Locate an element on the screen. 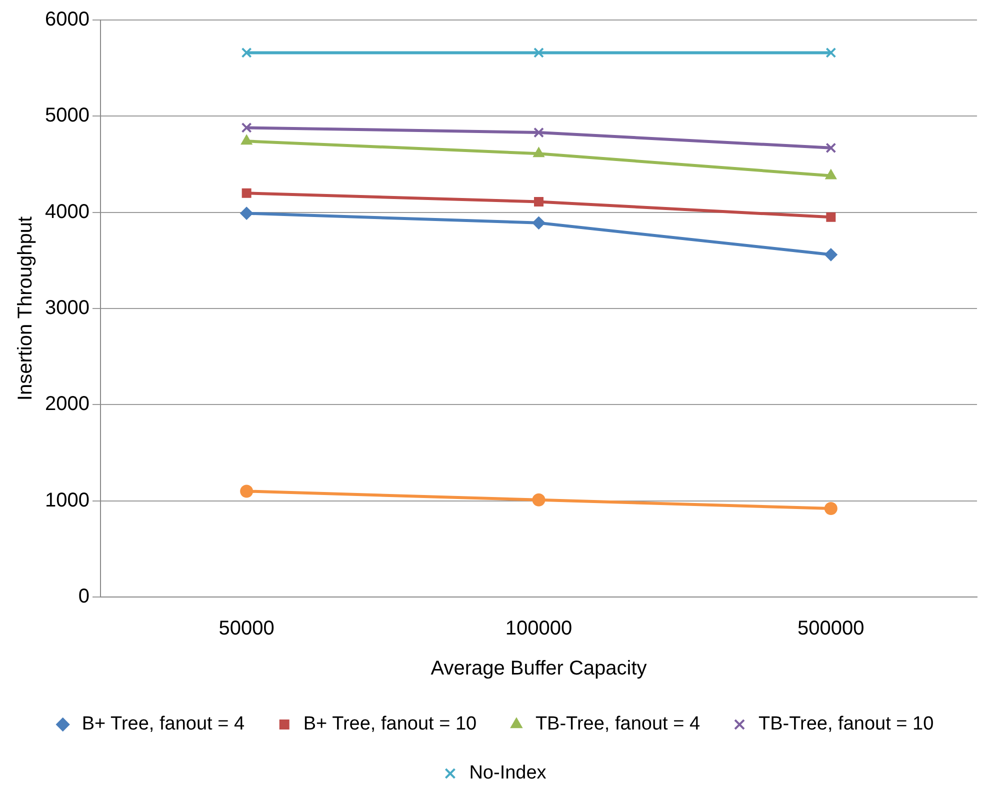  legend-label: B+ Tree, fanout = 4 is located at coordinates (163, 724).